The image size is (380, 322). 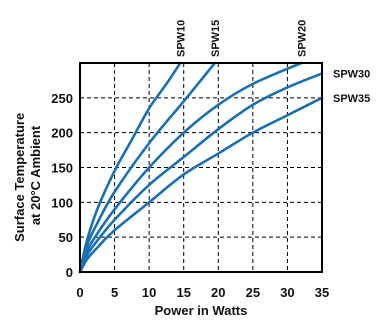 What do you see at coordinates (62, 133) in the screenshot?
I see `y-tick-label: 200` at bounding box center [62, 133].